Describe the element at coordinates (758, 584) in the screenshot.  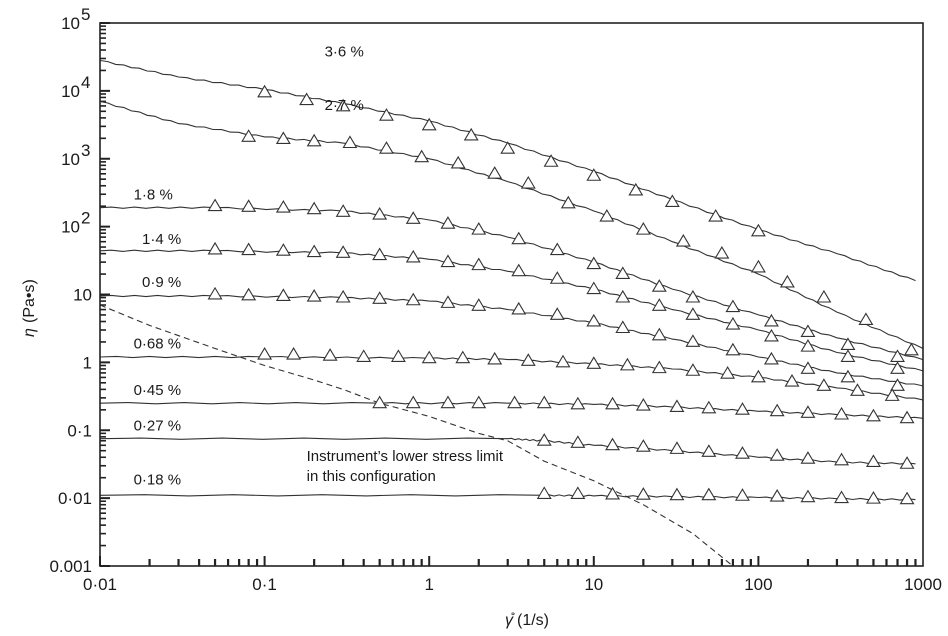
I see `x-tick-label: 100` at that location.